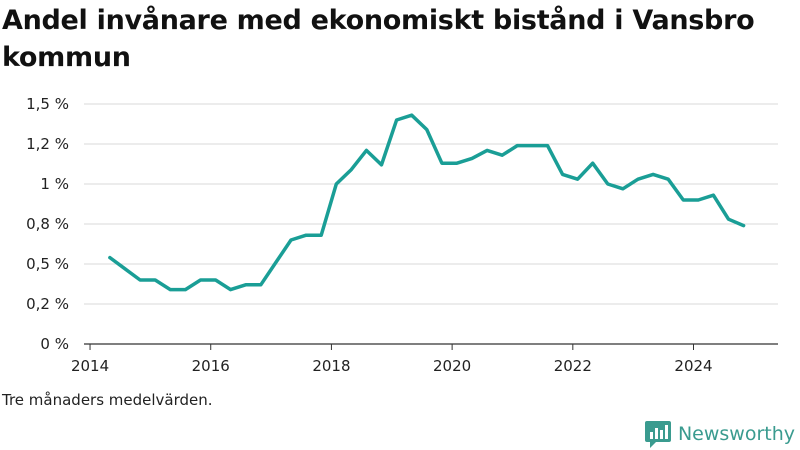 The width and height of the screenshot is (800, 450). What do you see at coordinates (47, 304) in the screenshot?
I see `y-tick-label: 0,2 %` at bounding box center [47, 304].